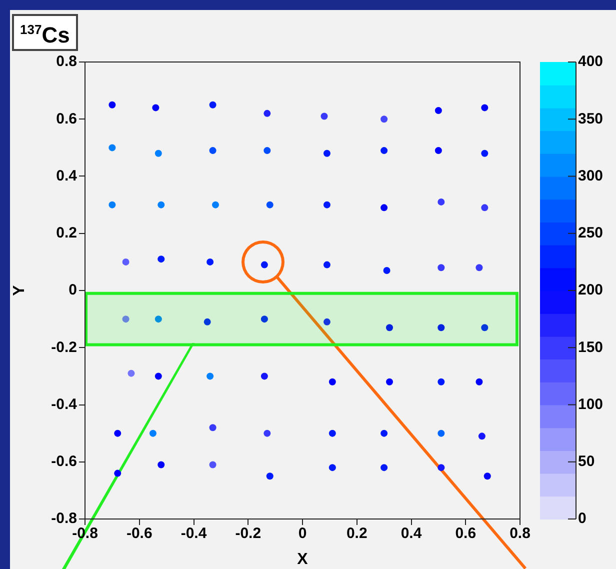  Describe the element at coordinates (411, 533) in the screenshot. I see `x-tick-label: 0.4` at that location.